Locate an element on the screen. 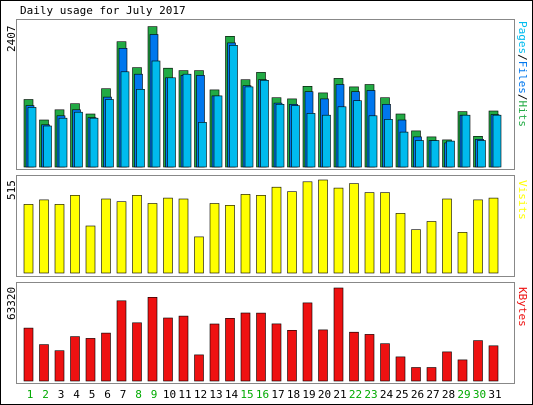 Image resolution: width=533 pixels, height=405 pixels. day-label: 19 is located at coordinates (308, 394).